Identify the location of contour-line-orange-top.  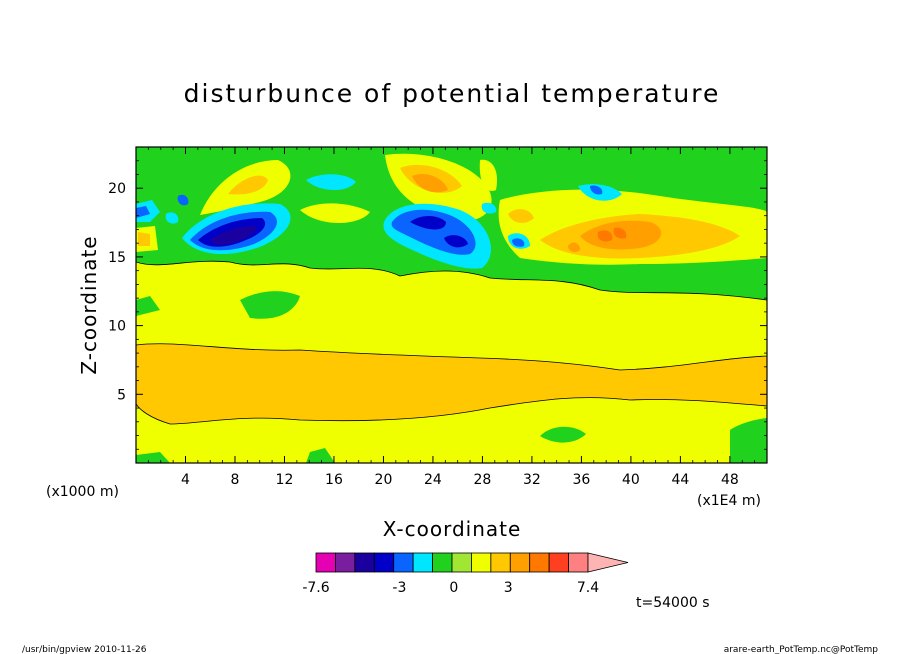
(451, 357).